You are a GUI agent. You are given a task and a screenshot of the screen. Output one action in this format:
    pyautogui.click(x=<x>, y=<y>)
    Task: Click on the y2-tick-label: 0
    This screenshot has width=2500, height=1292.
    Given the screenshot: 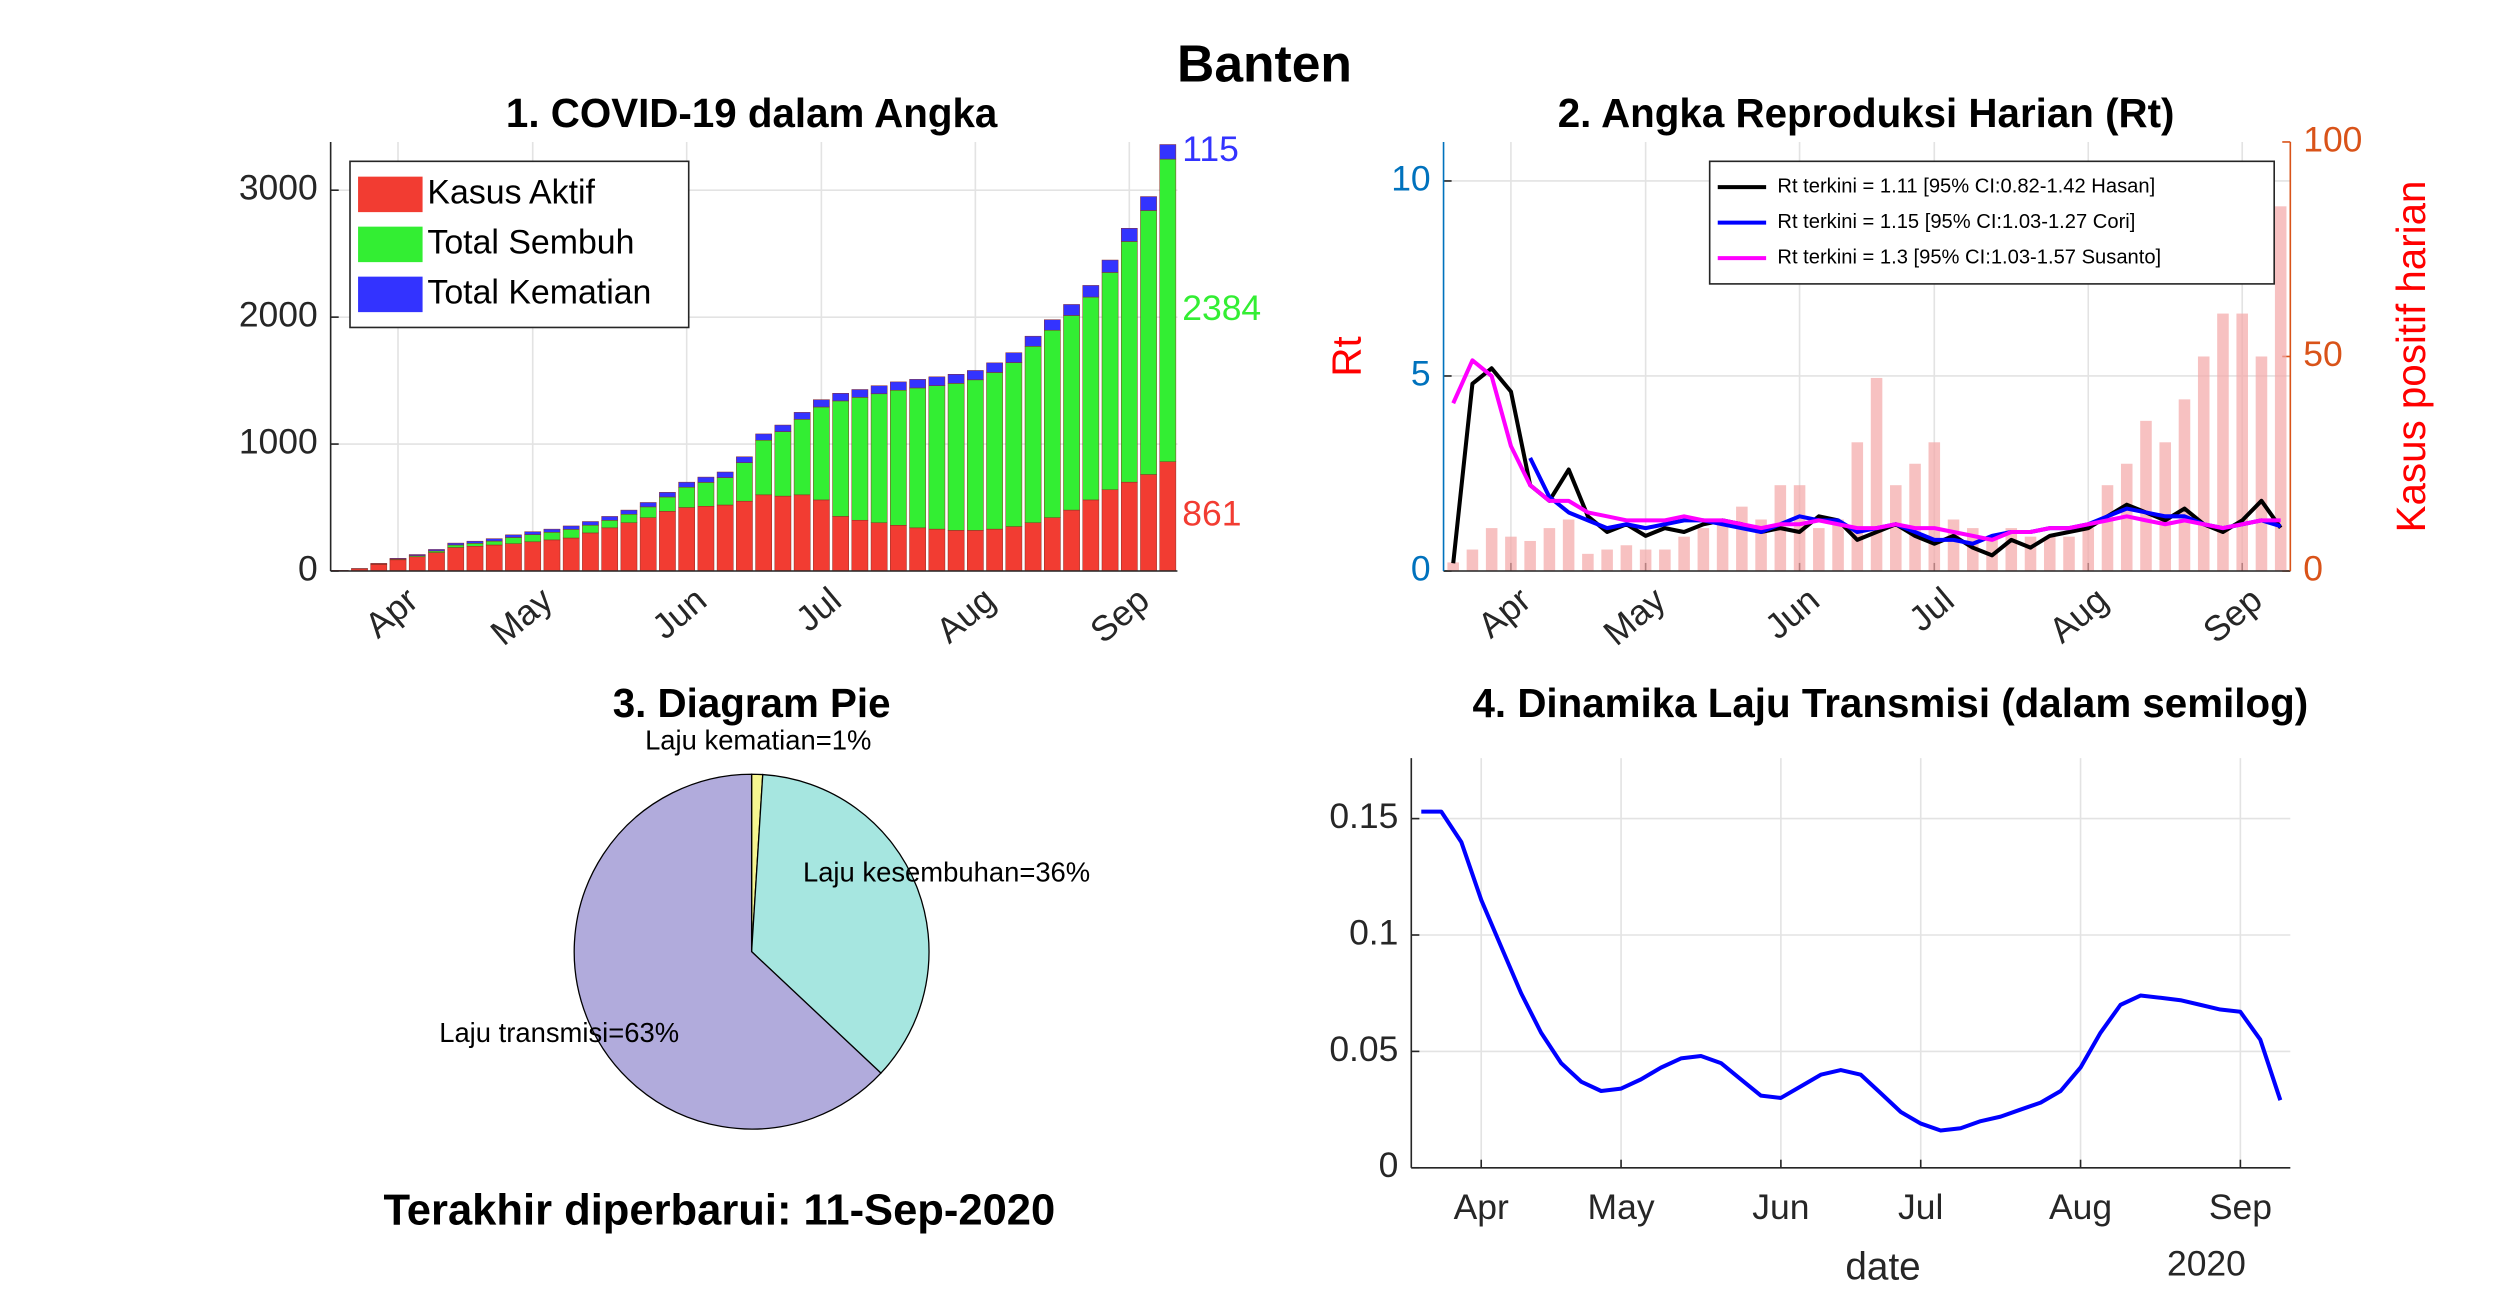 What is the action you would take?
    pyautogui.click(x=2313, y=568)
    